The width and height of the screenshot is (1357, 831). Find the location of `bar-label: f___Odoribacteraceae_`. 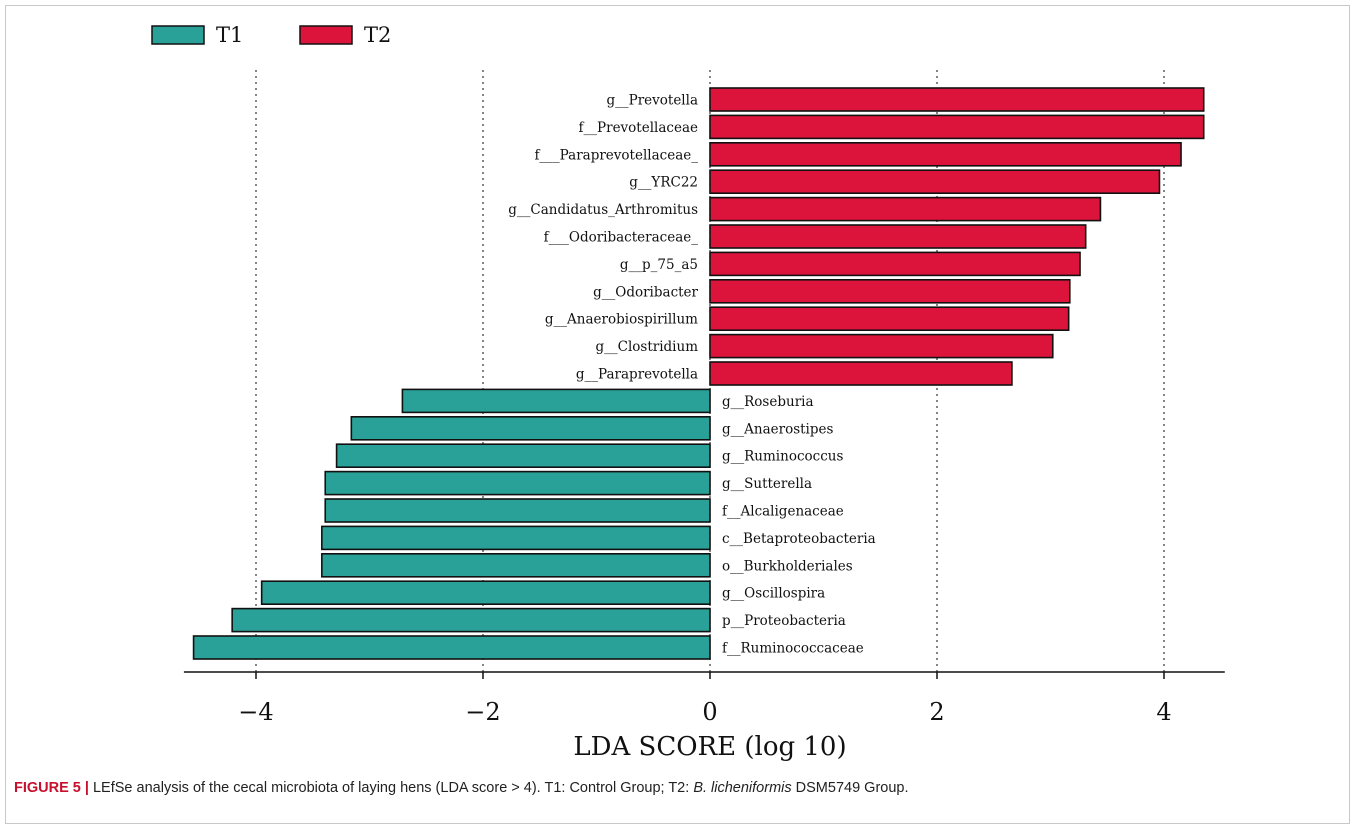

bar-label: f___Odoribacteraceae_ is located at coordinates (621, 238).